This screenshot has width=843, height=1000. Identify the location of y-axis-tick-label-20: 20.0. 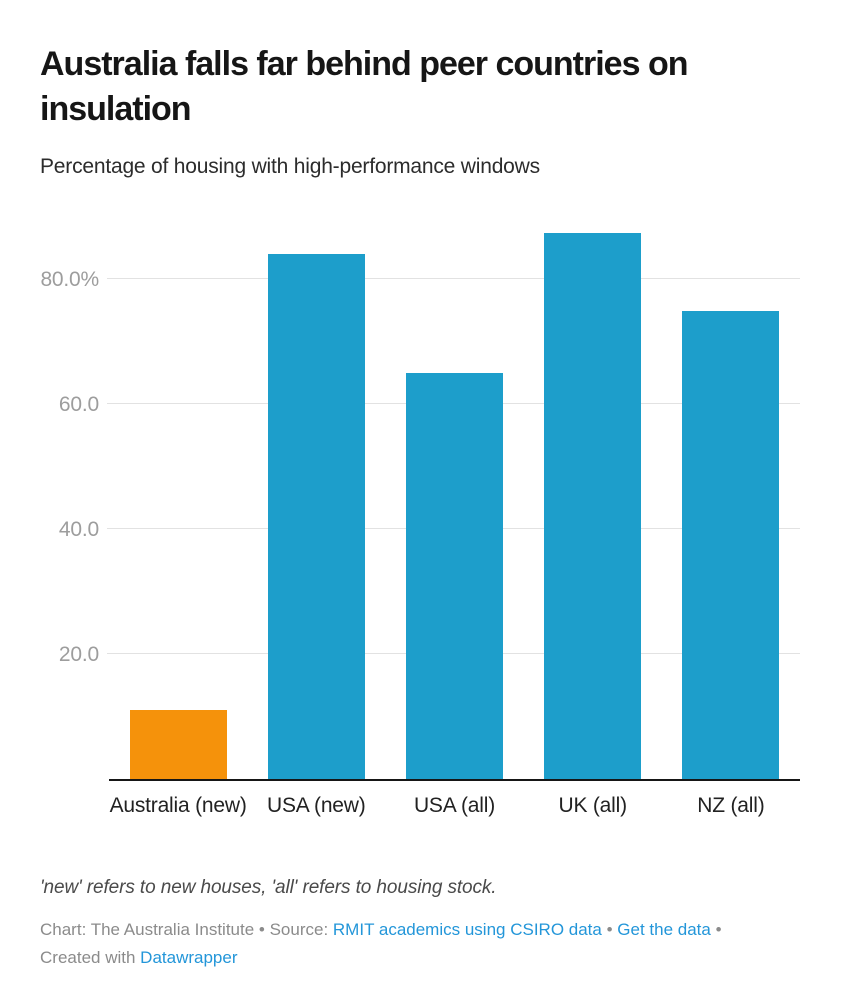
(78, 654).